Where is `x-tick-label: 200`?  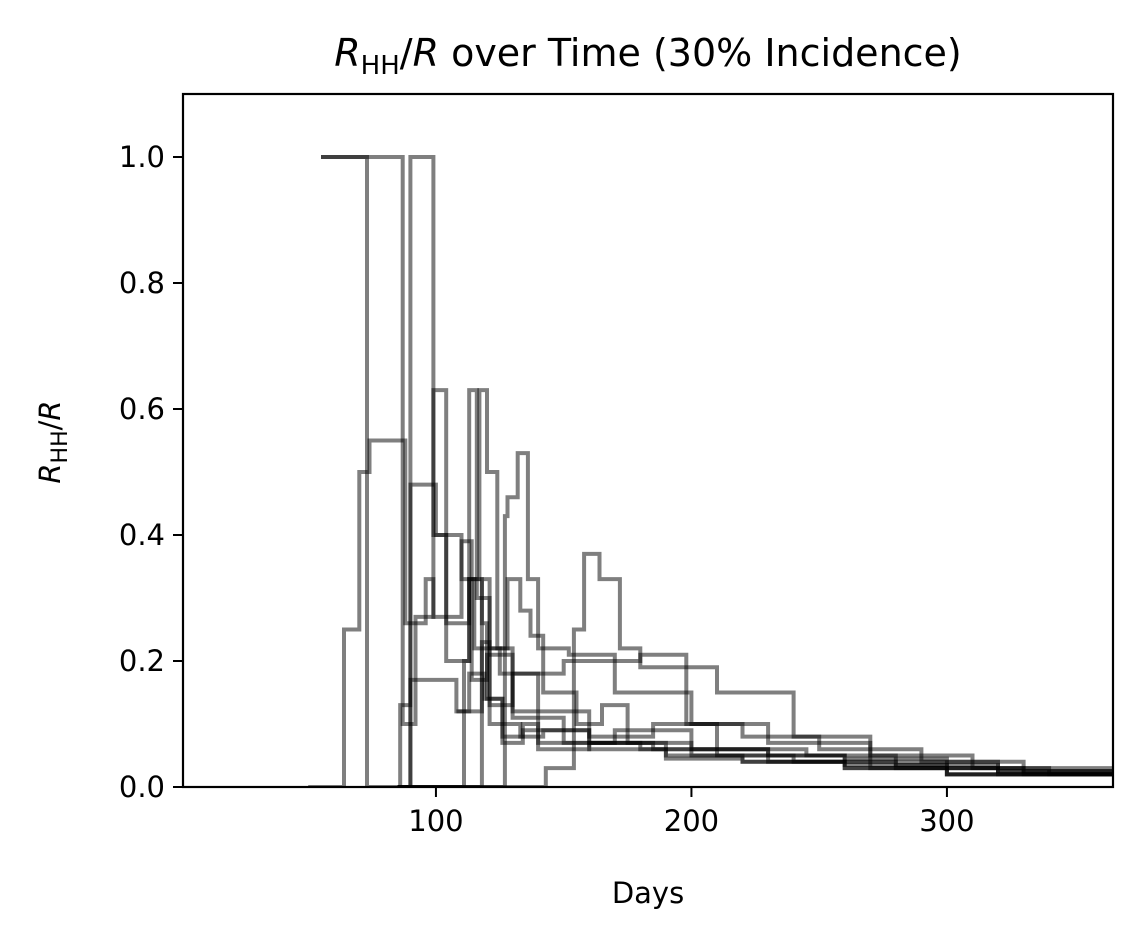 x-tick-label: 200 is located at coordinates (691, 821).